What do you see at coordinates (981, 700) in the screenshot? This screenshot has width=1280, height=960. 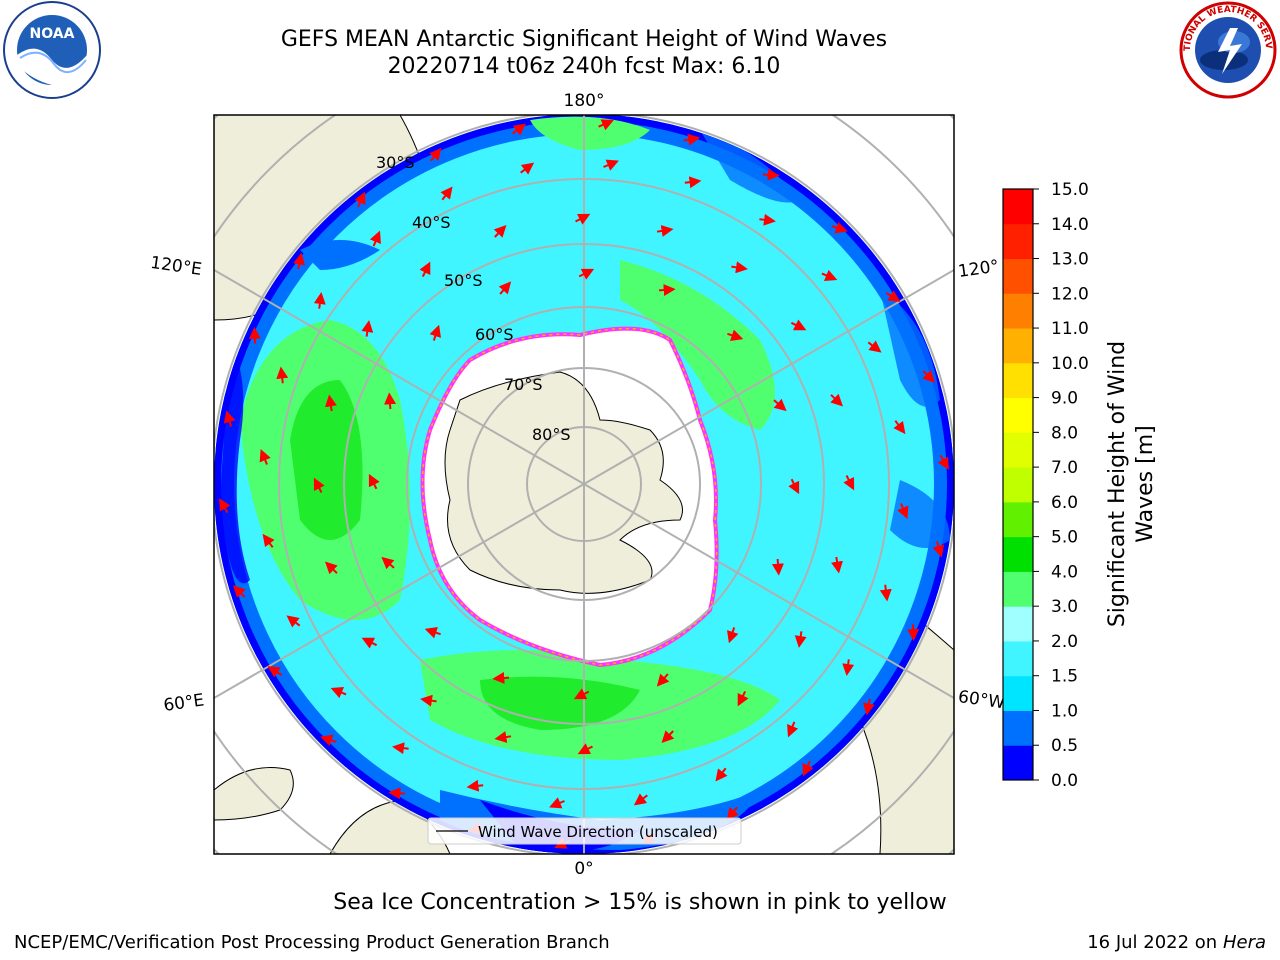 I see `lon-label-60w: 60°W` at bounding box center [981, 700].